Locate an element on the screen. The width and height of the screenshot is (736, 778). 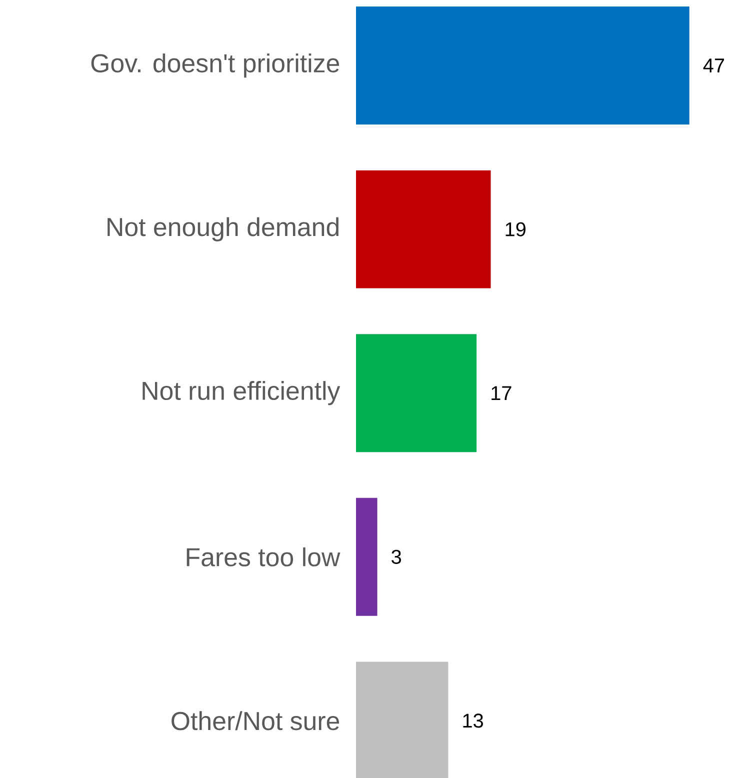
data-label: 17 is located at coordinates (502, 393).